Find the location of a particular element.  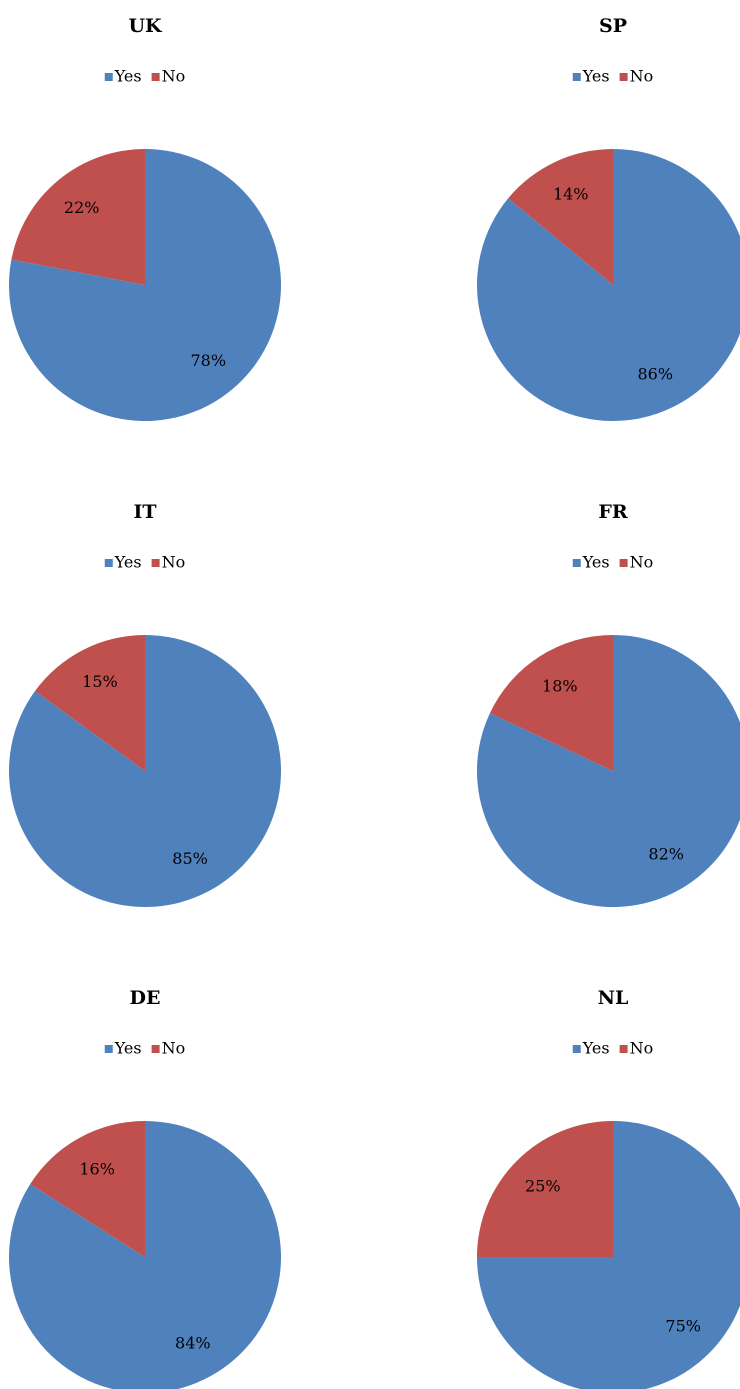

data-label: 78% is located at coordinates (209, 360).